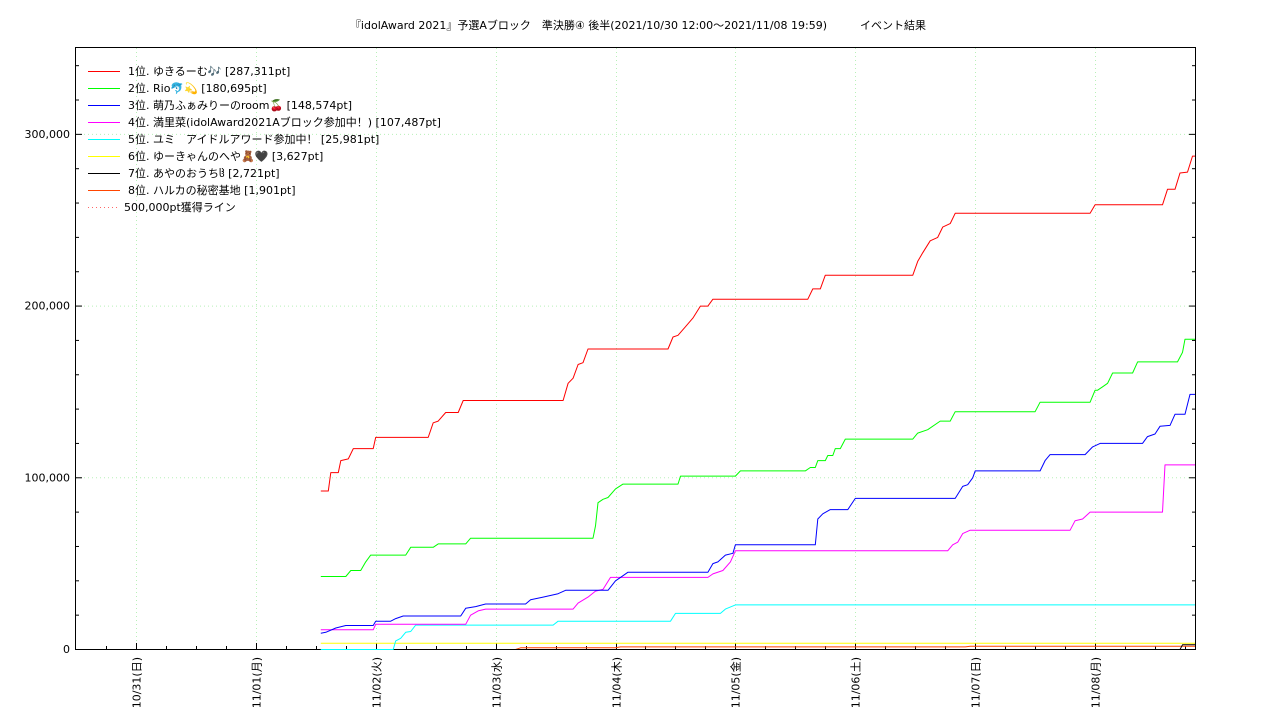 This screenshot has height=720, width=1280. I want to click on legend-label: 8位. ハルカの秘密基地 [1,901pt], so click(212, 190).